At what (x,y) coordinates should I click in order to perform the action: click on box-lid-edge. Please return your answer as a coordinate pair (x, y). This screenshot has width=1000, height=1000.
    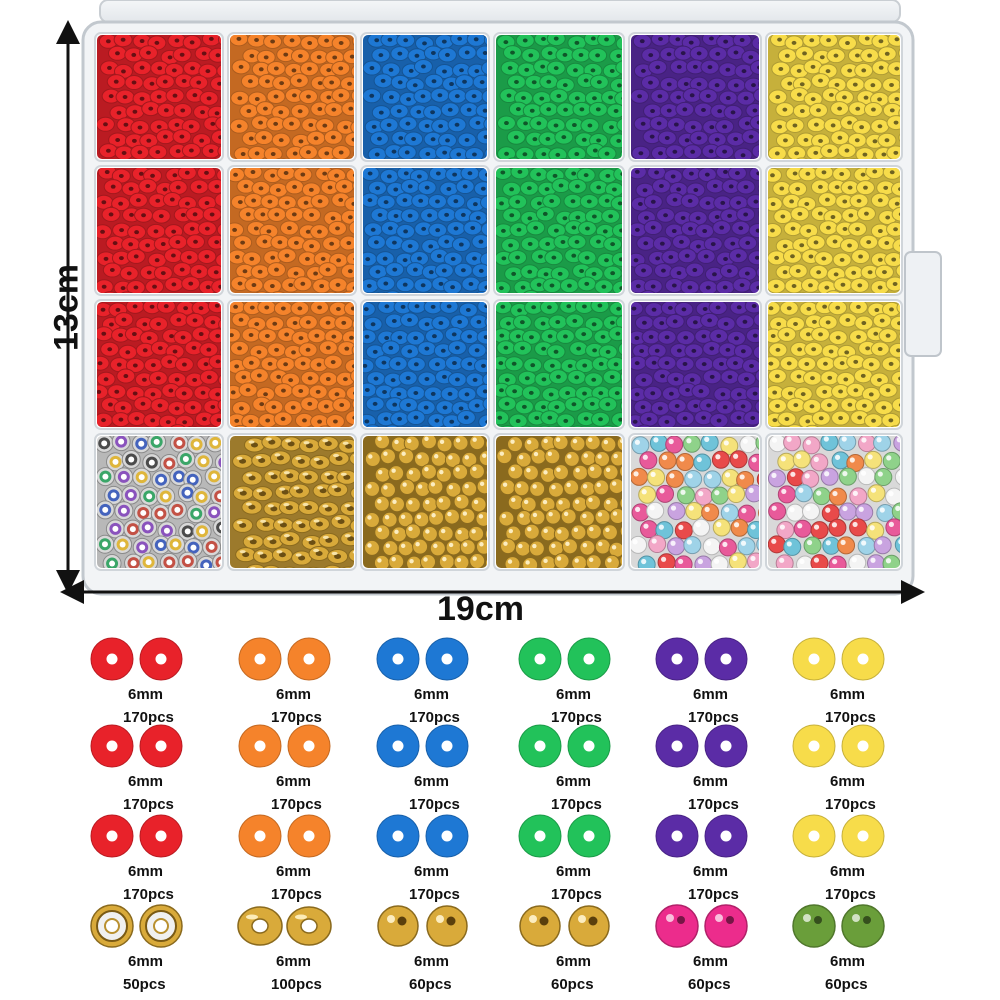
    Looking at the image, I should click on (500, 11).